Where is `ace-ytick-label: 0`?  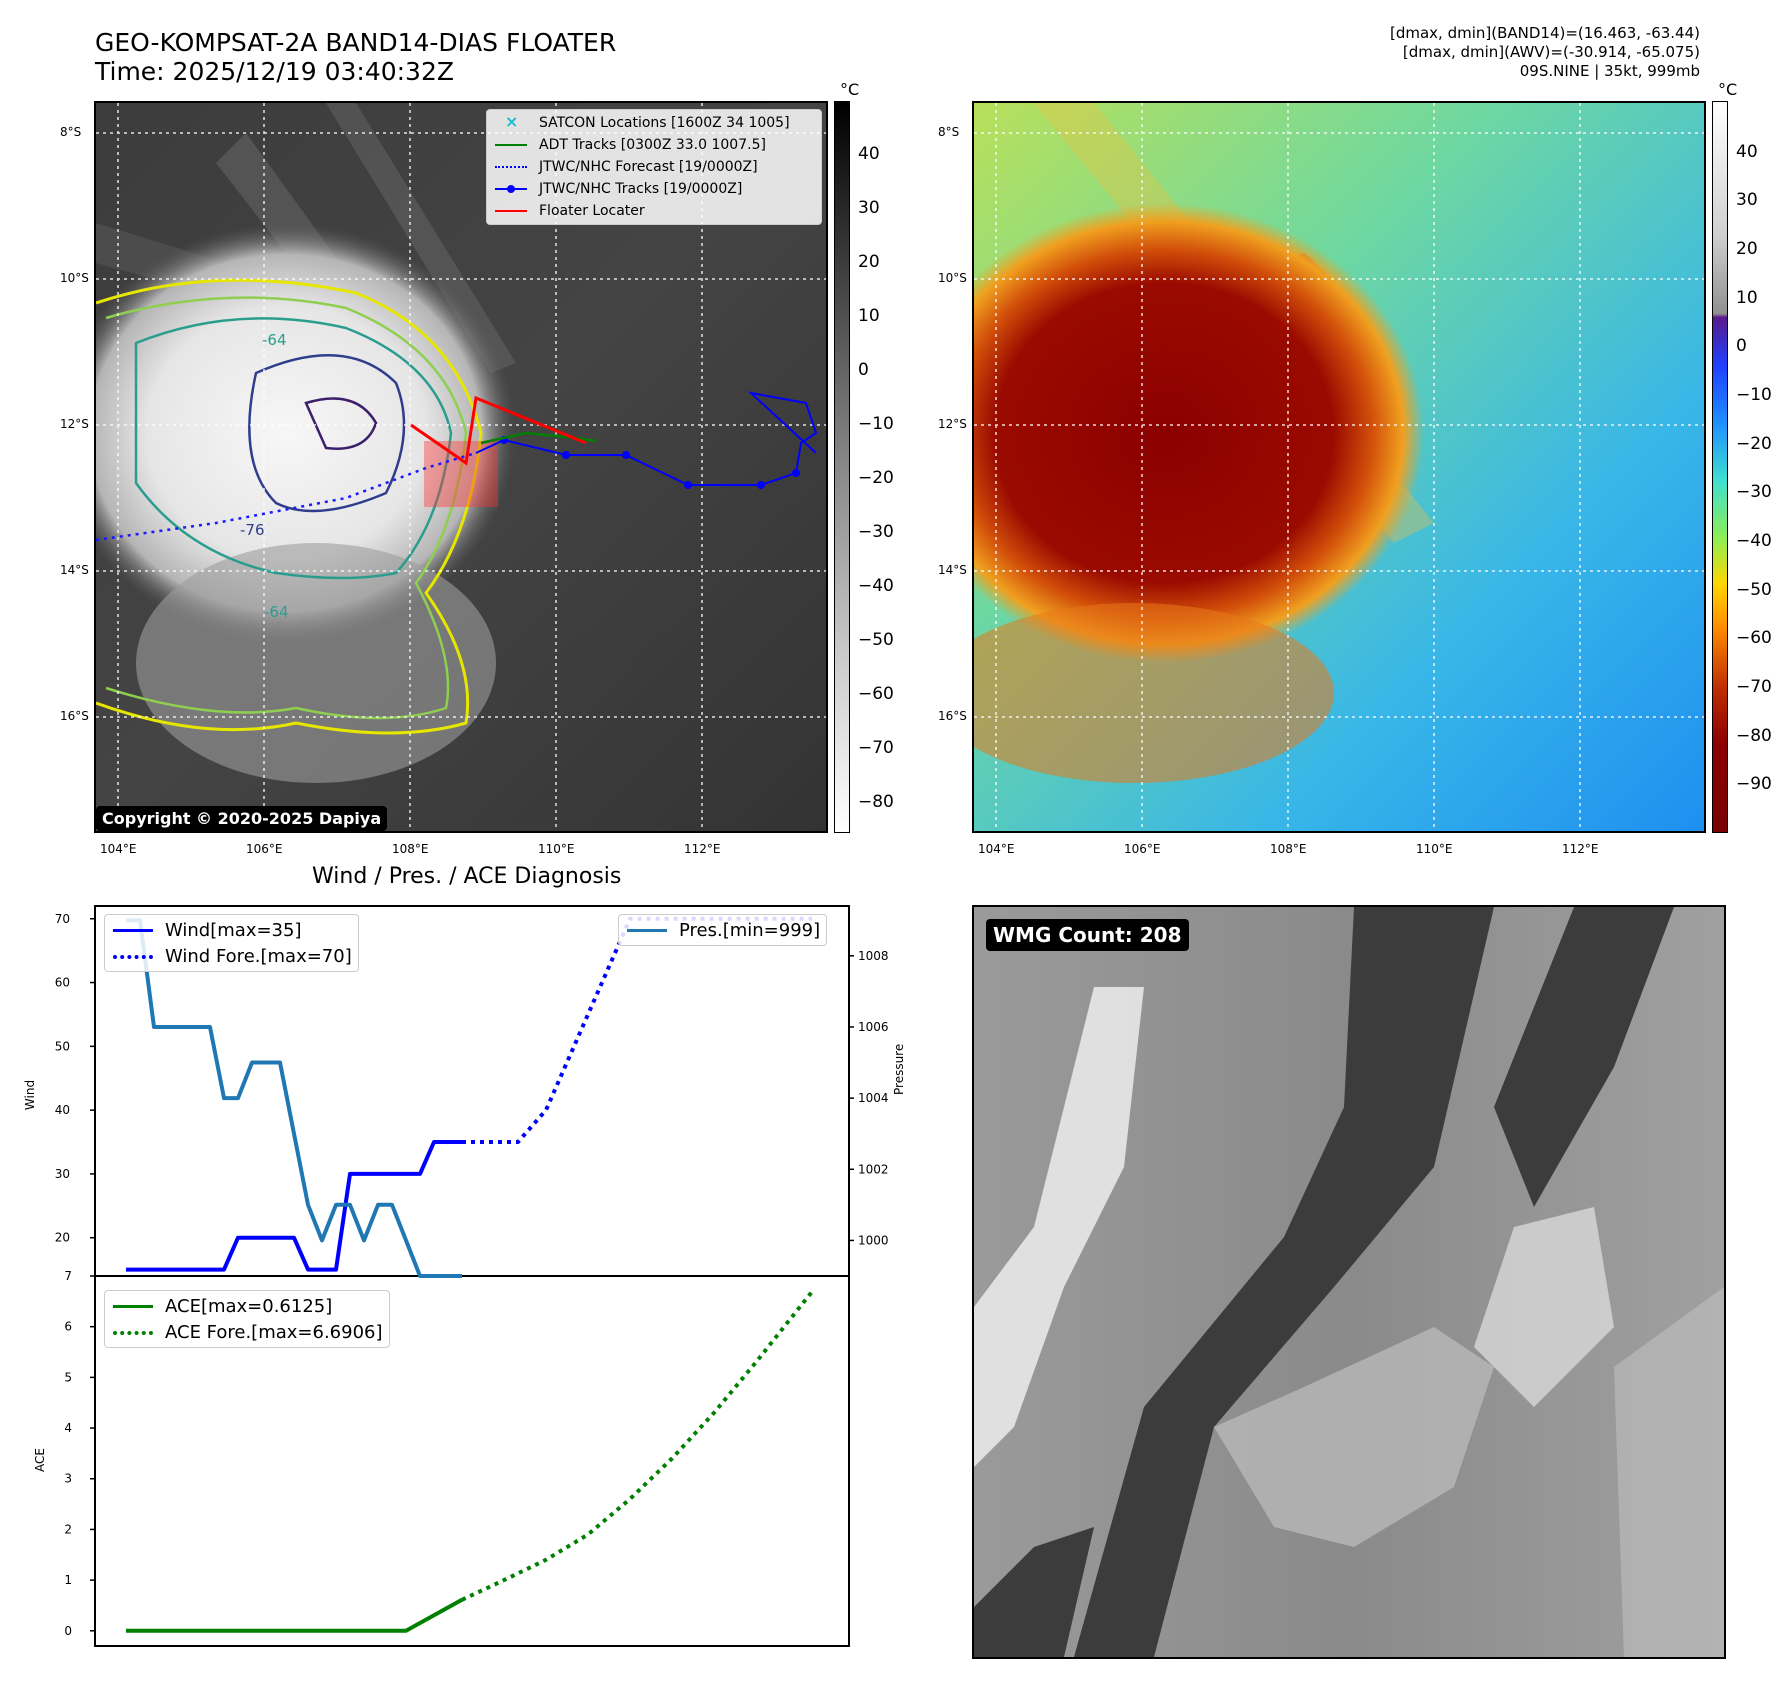 ace-ytick-label: 0 is located at coordinates (68, 1631).